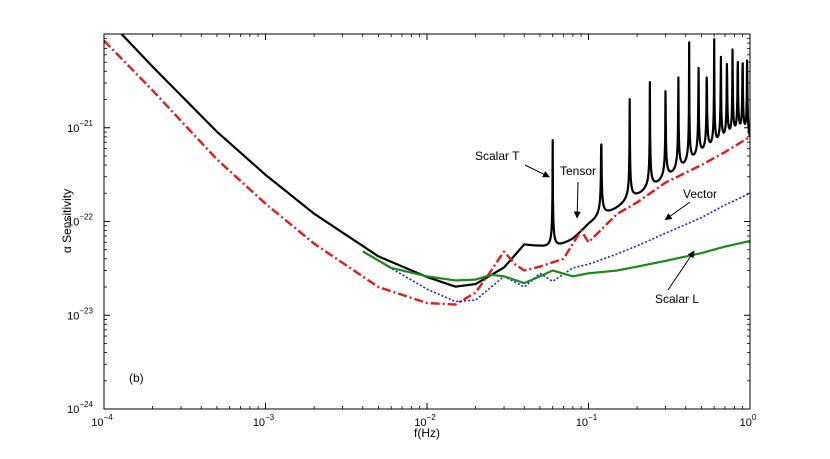 The height and width of the screenshot is (459, 830). Describe the element at coordinates (578, 171) in the screenshot. I see `annotation-label-tensor: Tensor` at that location.